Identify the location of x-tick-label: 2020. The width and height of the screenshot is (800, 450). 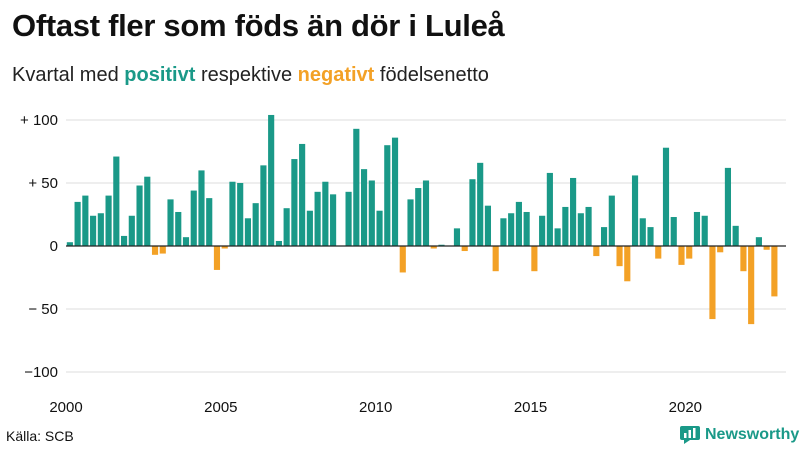
(685, 407).